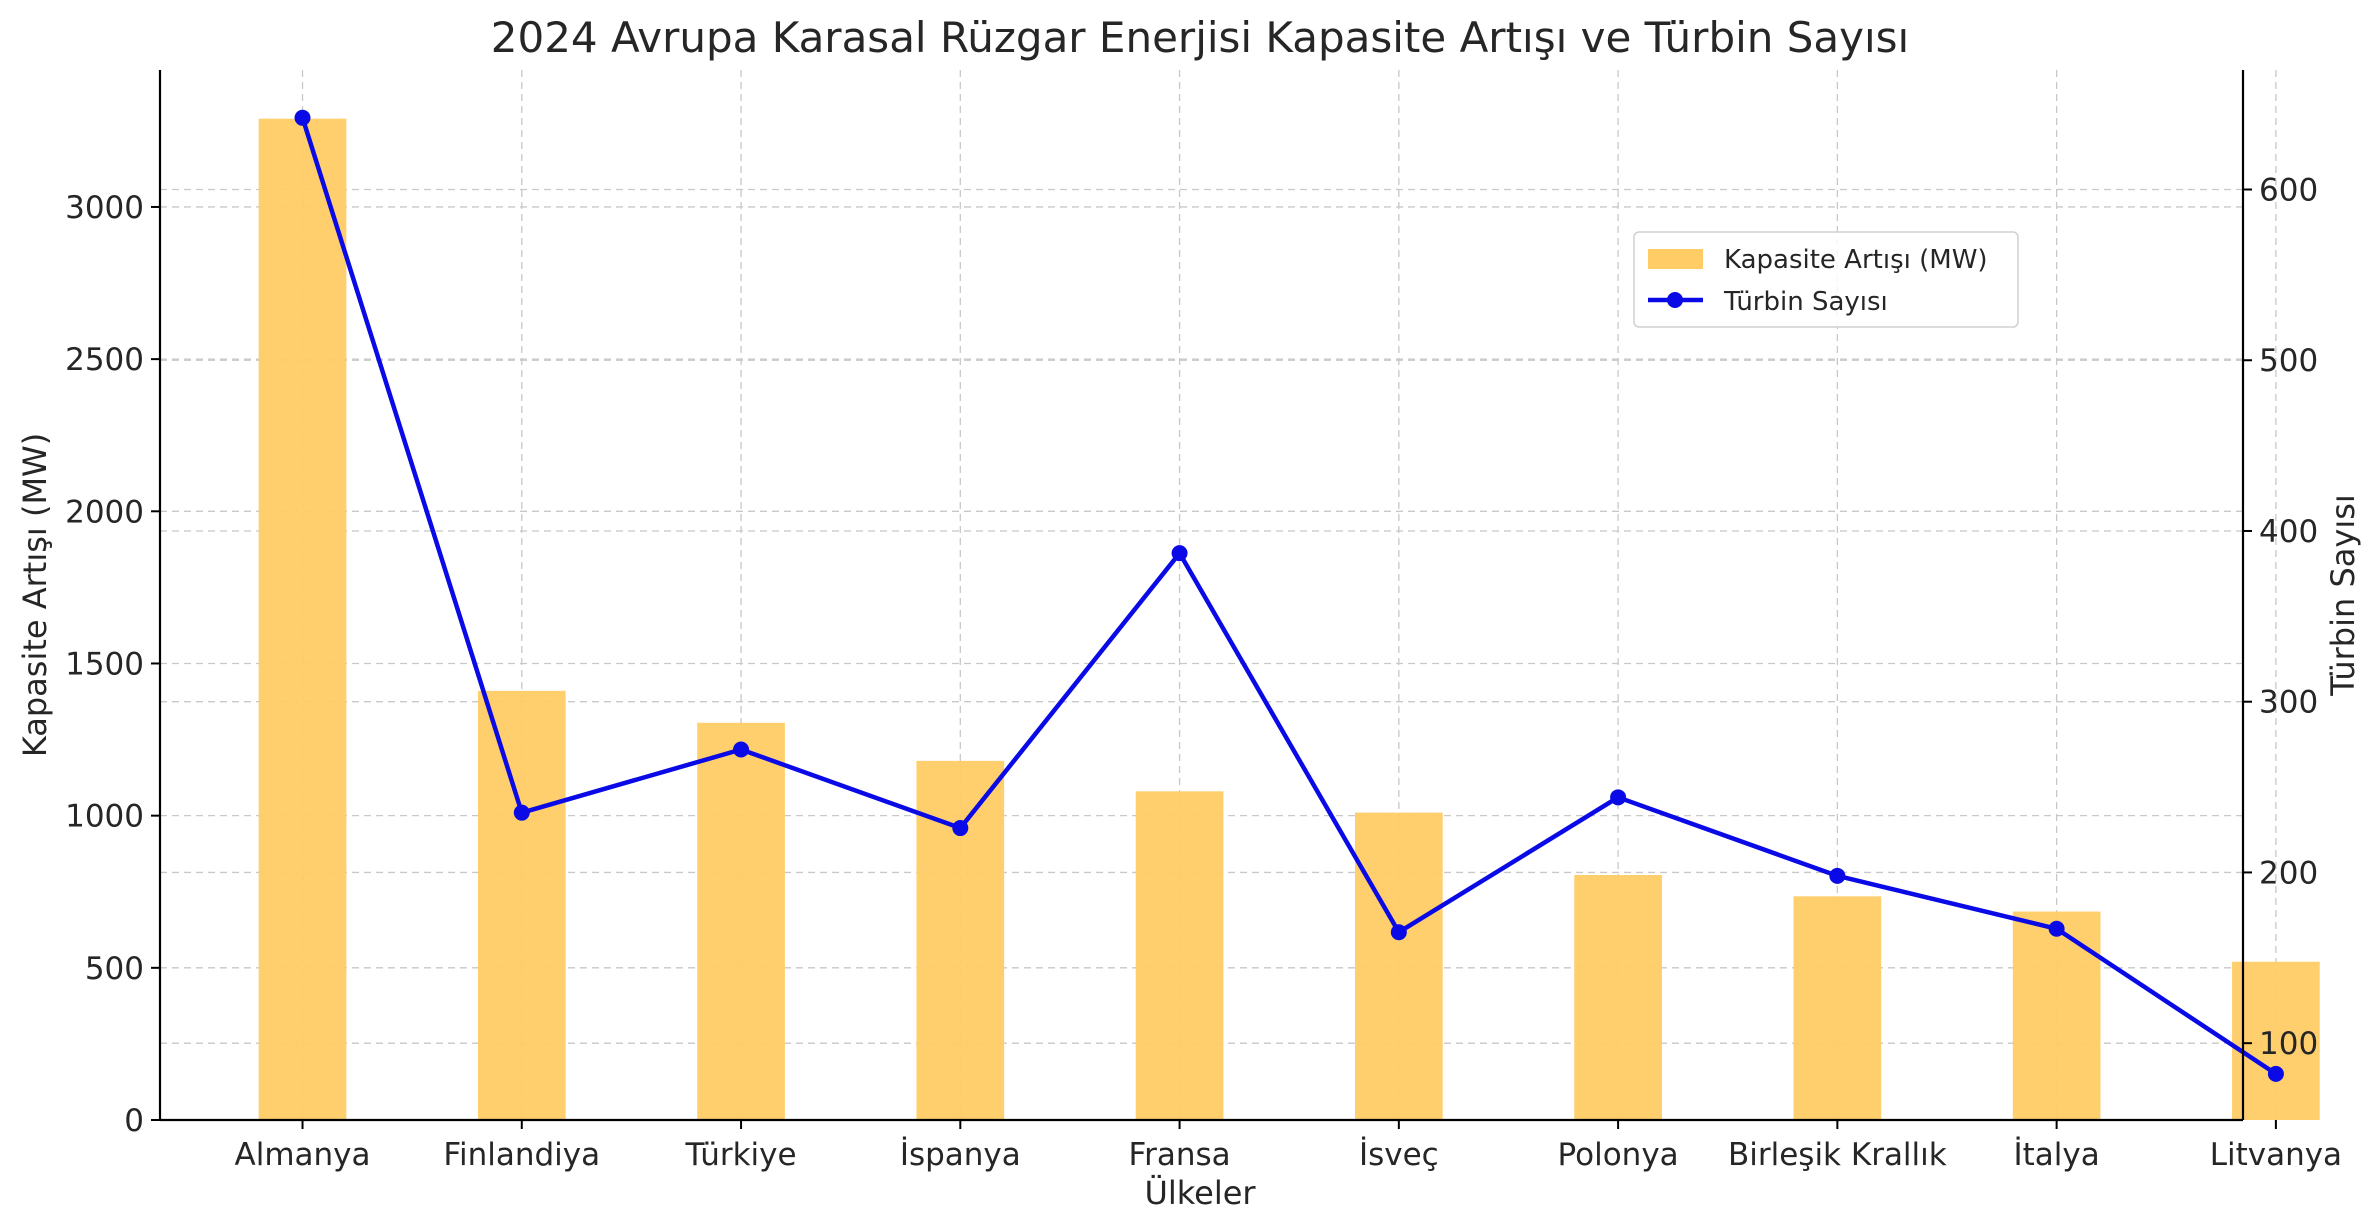 The height and width of the screenshot is (1230, 2379). Describe the element at coordinates (2276, 1155) in the screenshot. I see `x-tick-label: Litvanya` at that location.